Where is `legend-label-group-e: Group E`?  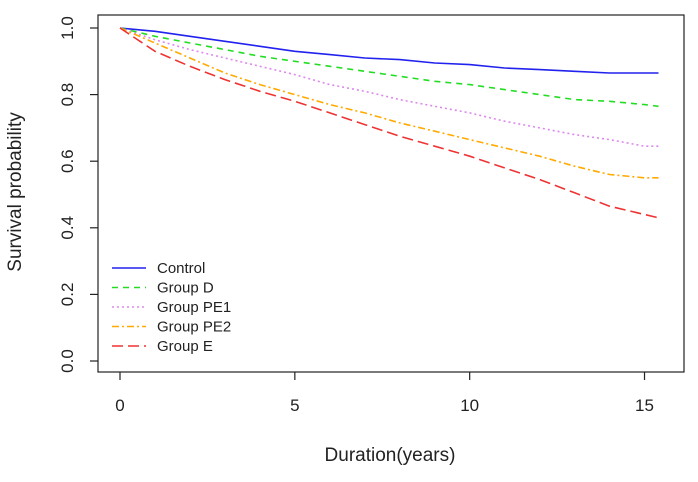 legend-label-group-e: Group E is located at coordinates (185, 346).